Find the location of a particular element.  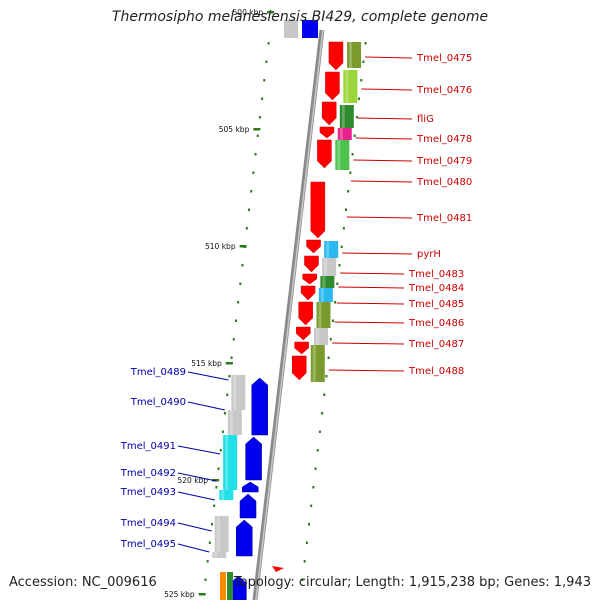

reverse-cds-arrow is located at coordinates (253, 458).